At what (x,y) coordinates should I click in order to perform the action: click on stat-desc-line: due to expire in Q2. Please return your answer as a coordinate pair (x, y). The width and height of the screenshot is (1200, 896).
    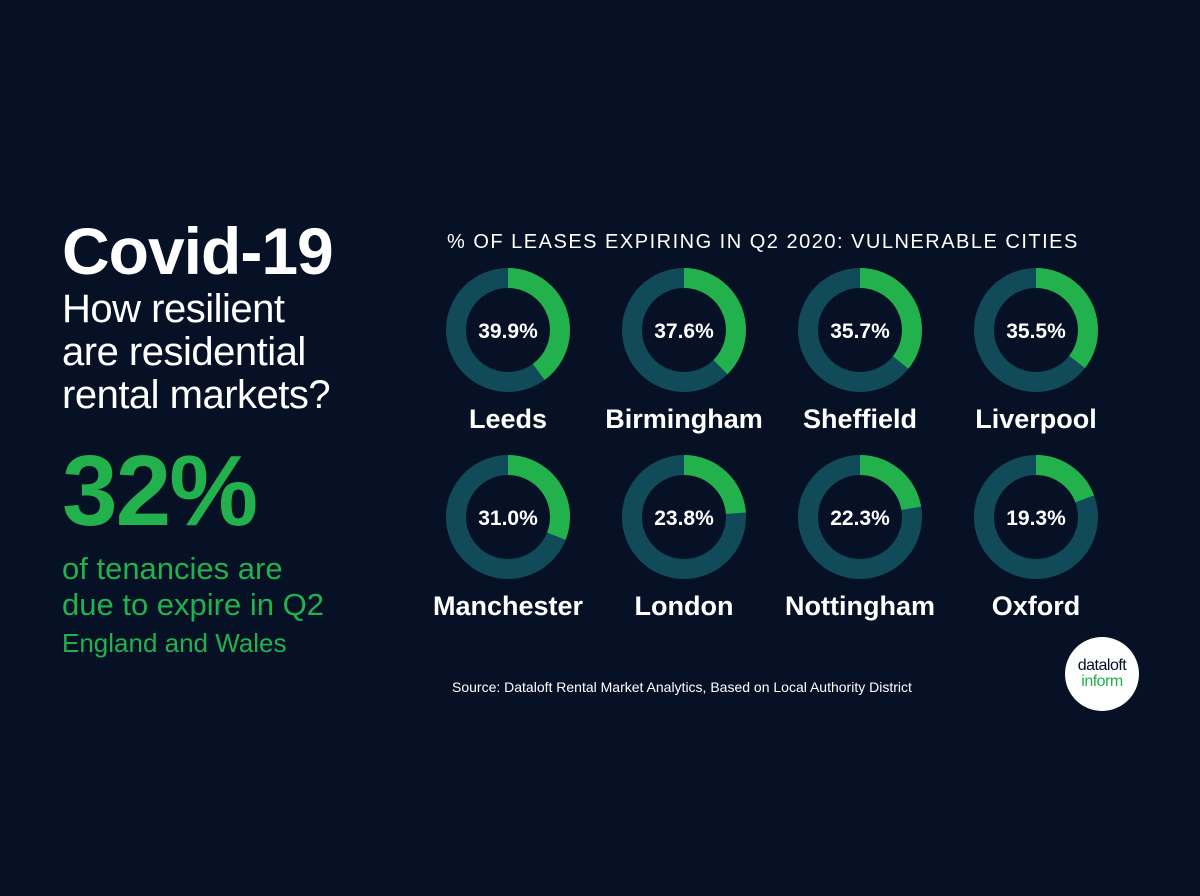
    Looking at the image, I should click on (193, 604).